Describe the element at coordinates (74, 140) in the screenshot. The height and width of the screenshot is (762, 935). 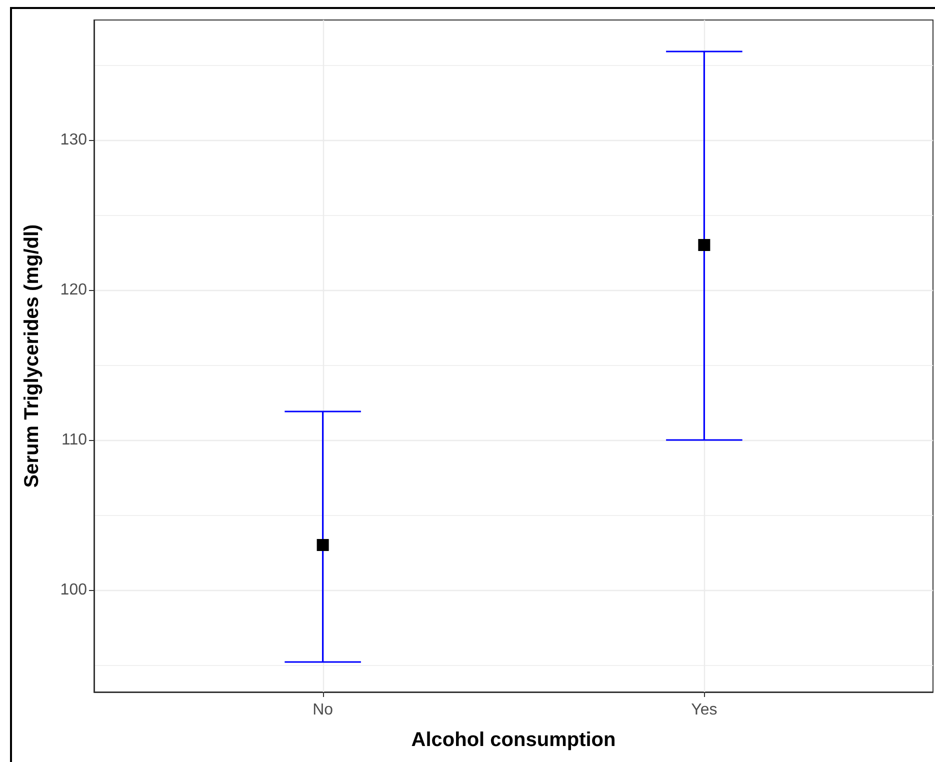
I see `y-tick-label: 130` at that location.